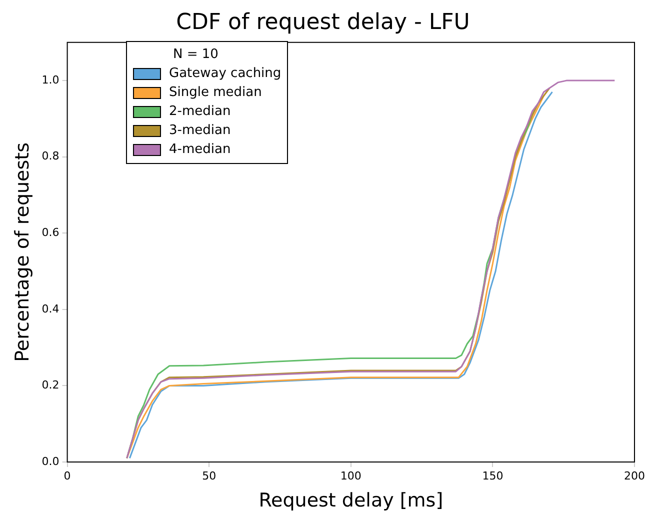  Describe the element at coordinates (634, 475) in the screenshot. I see `x-tick-label: 200` at that location.